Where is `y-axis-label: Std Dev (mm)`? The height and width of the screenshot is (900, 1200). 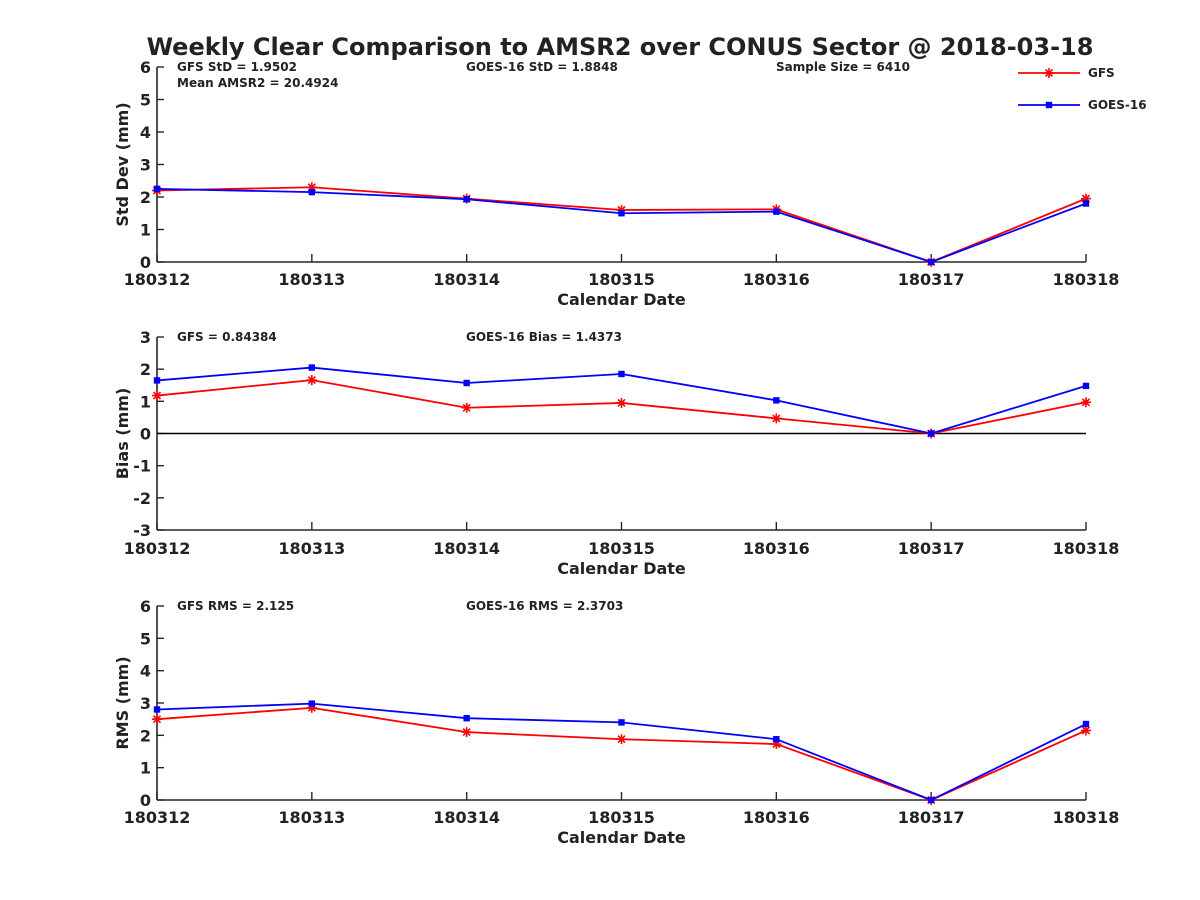
y-axis-label: Std Dev (mm) is located at coordinates (122, 164).